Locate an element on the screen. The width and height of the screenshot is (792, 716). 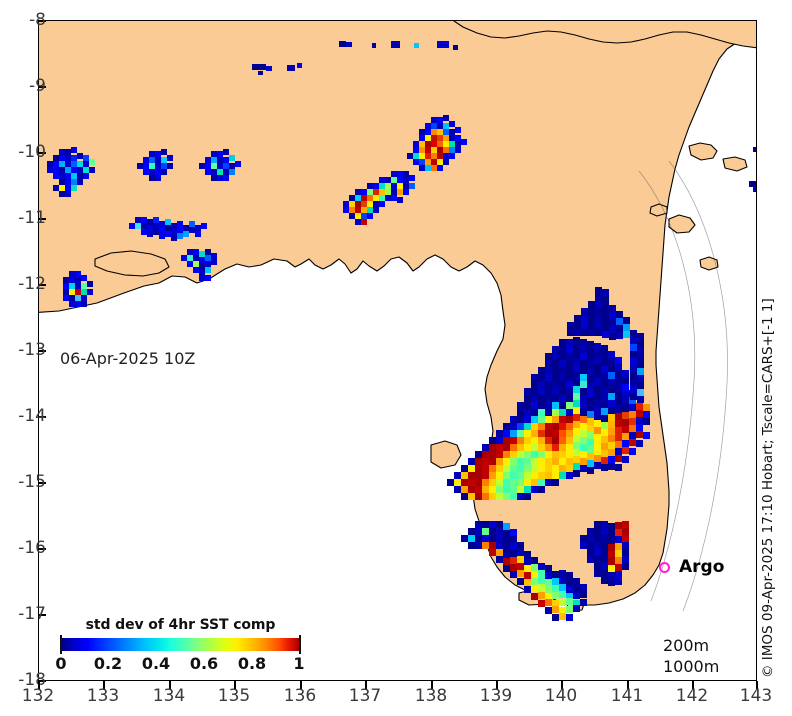
y-tickmark--14 is located at coordinates (42, 417).